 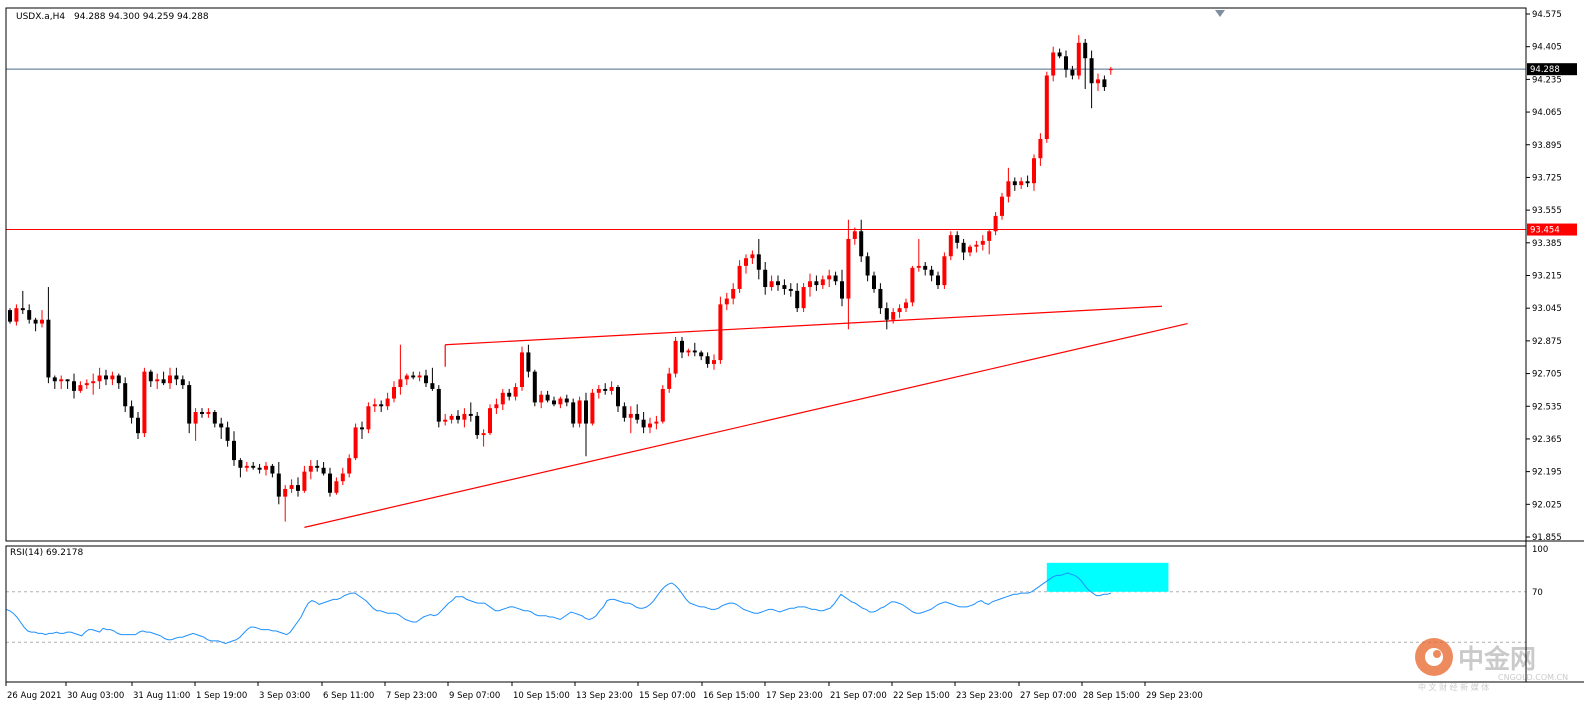 What do you see at coordinates (1547, 146) in the screenshot?
I see `y-tick-label: 93.895` at bounding box center [1547, 146].